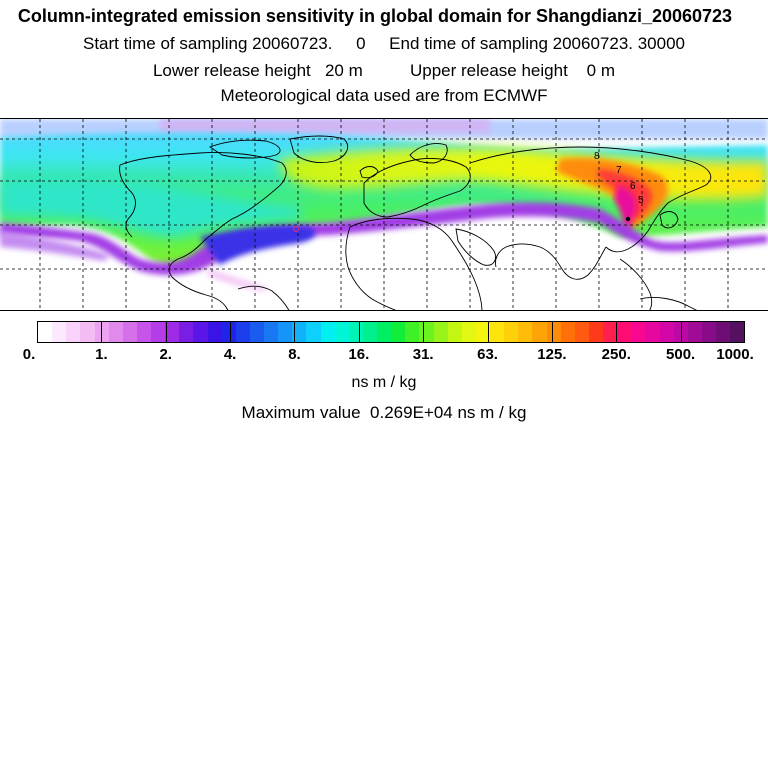  I want to click on plume-label: 6, so click(633, 186).